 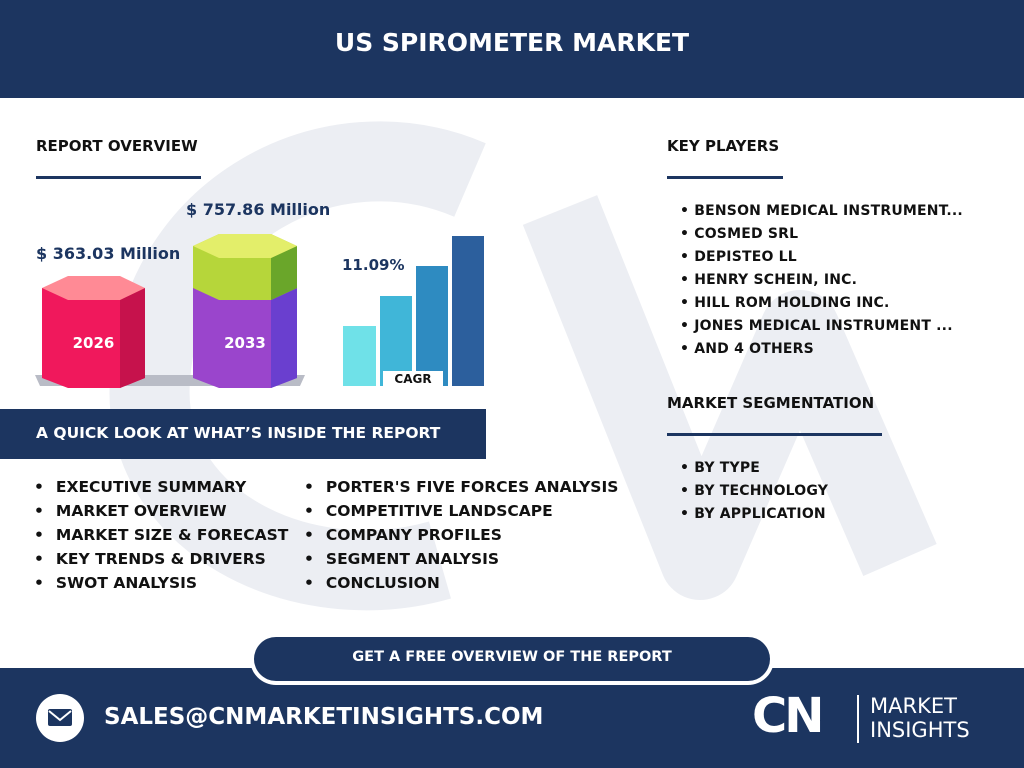 What do you see at coordinates (93, 288) in the screenshot?
I see `prism-top` at bounding box center [93, 288].